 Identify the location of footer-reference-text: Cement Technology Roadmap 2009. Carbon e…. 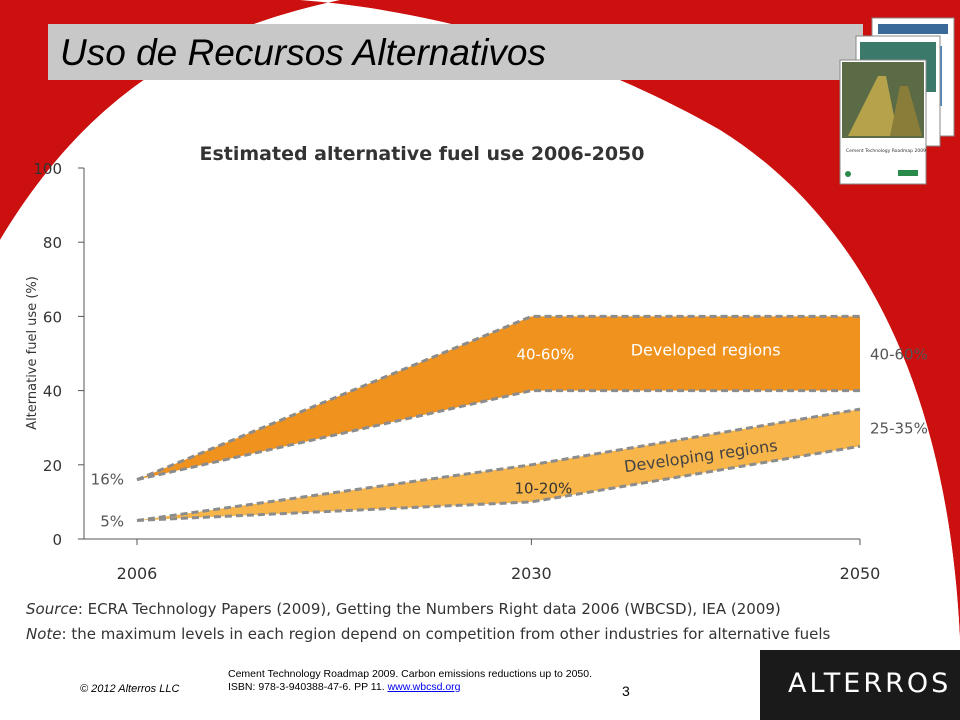
(410, 680).